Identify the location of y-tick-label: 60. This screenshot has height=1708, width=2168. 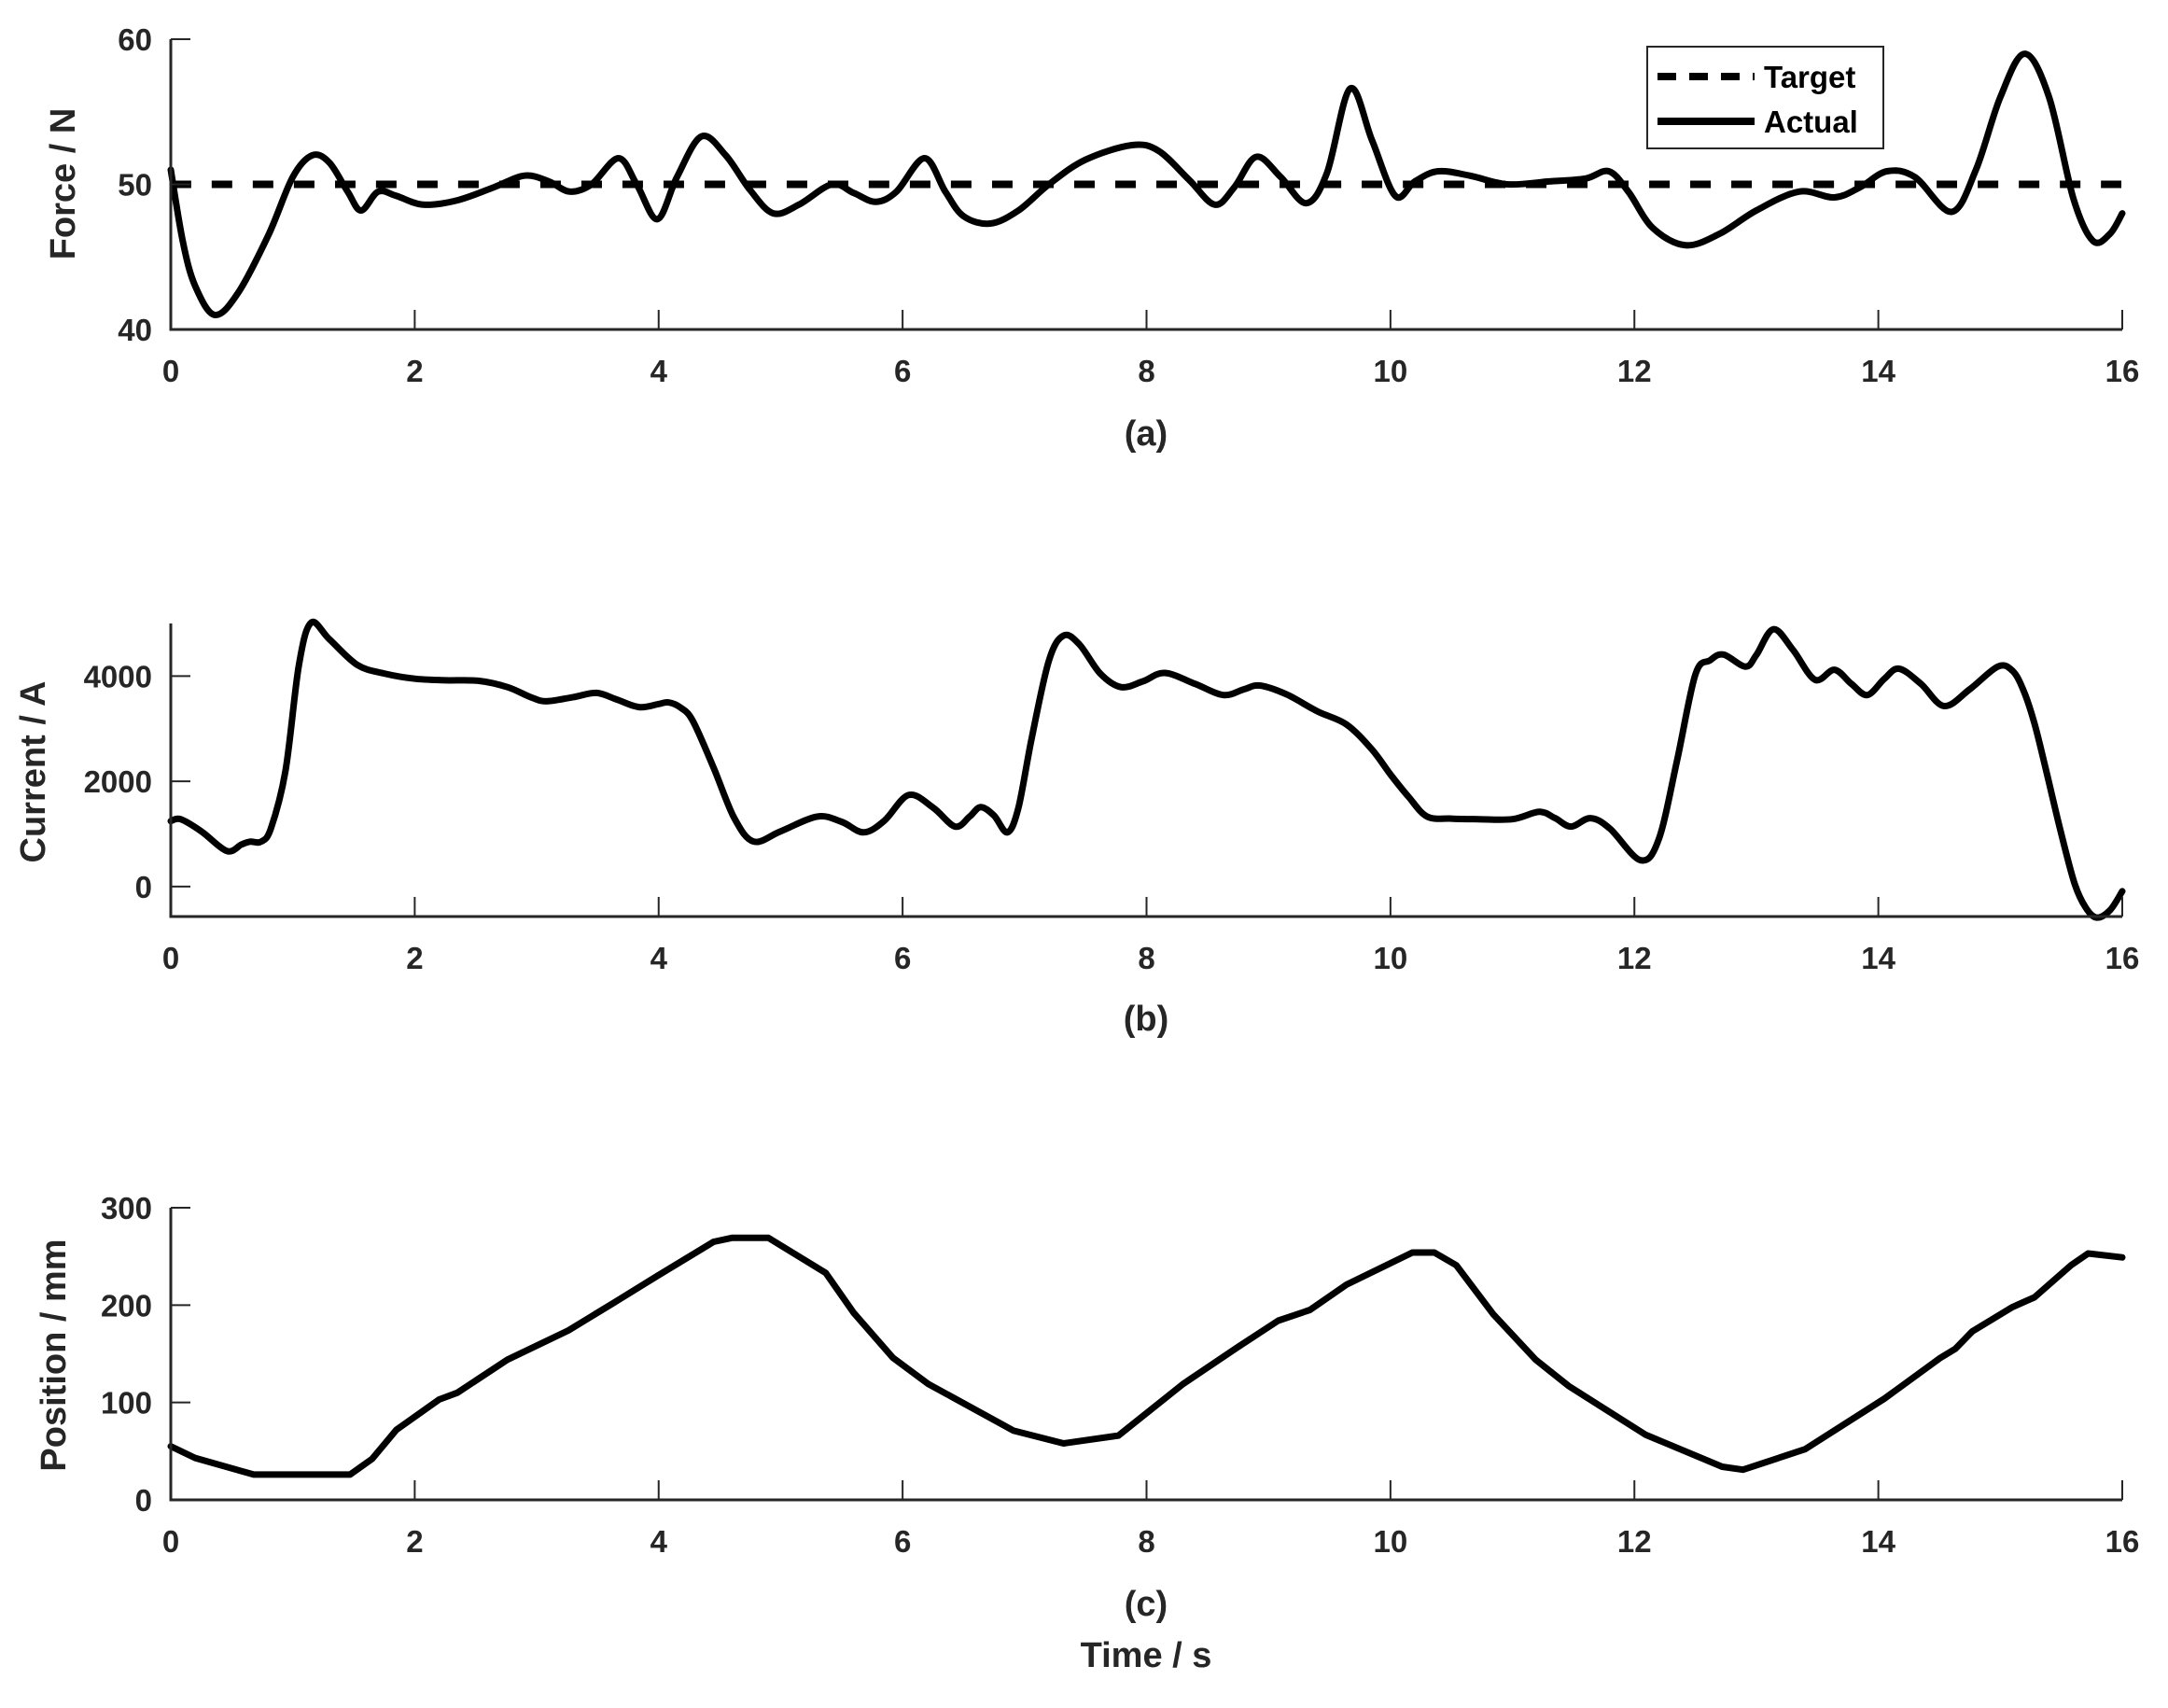
(135, 39).